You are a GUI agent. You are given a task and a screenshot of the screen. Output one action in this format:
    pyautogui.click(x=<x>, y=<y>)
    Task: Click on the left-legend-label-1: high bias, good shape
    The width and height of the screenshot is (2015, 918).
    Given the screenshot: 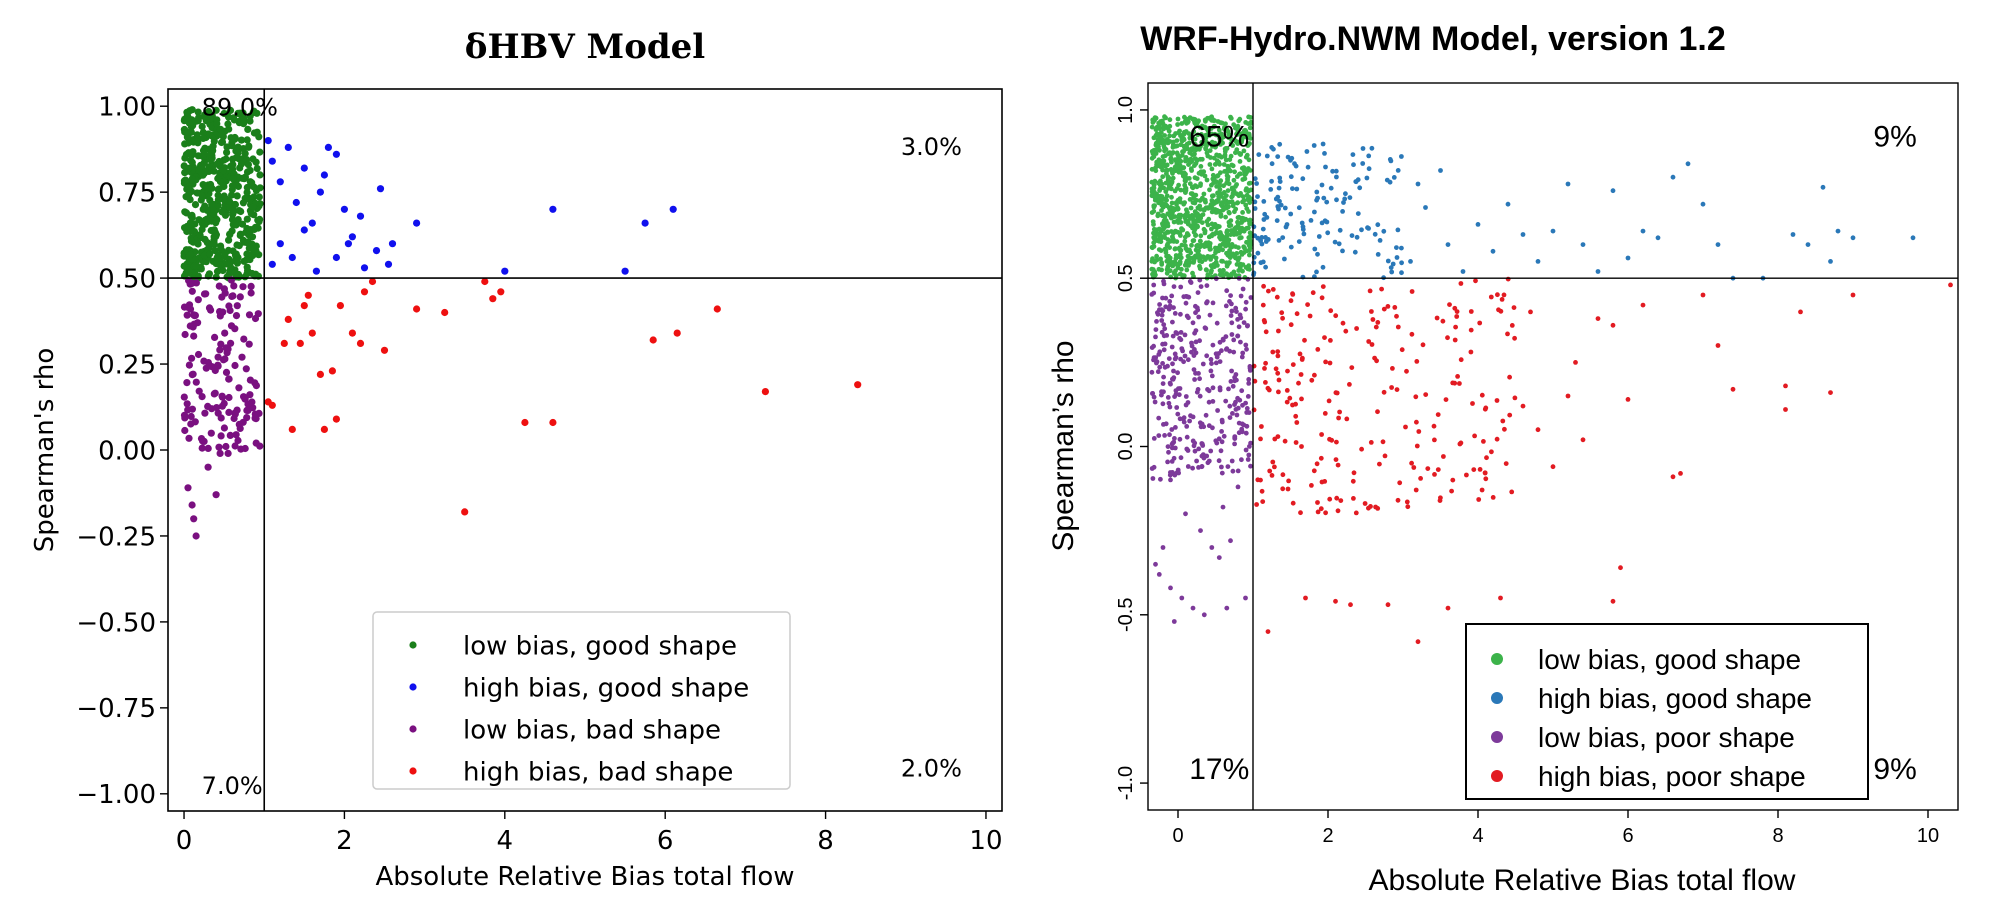 What is the action you would take?
    pyautogui.click(x=606, y=688)
    